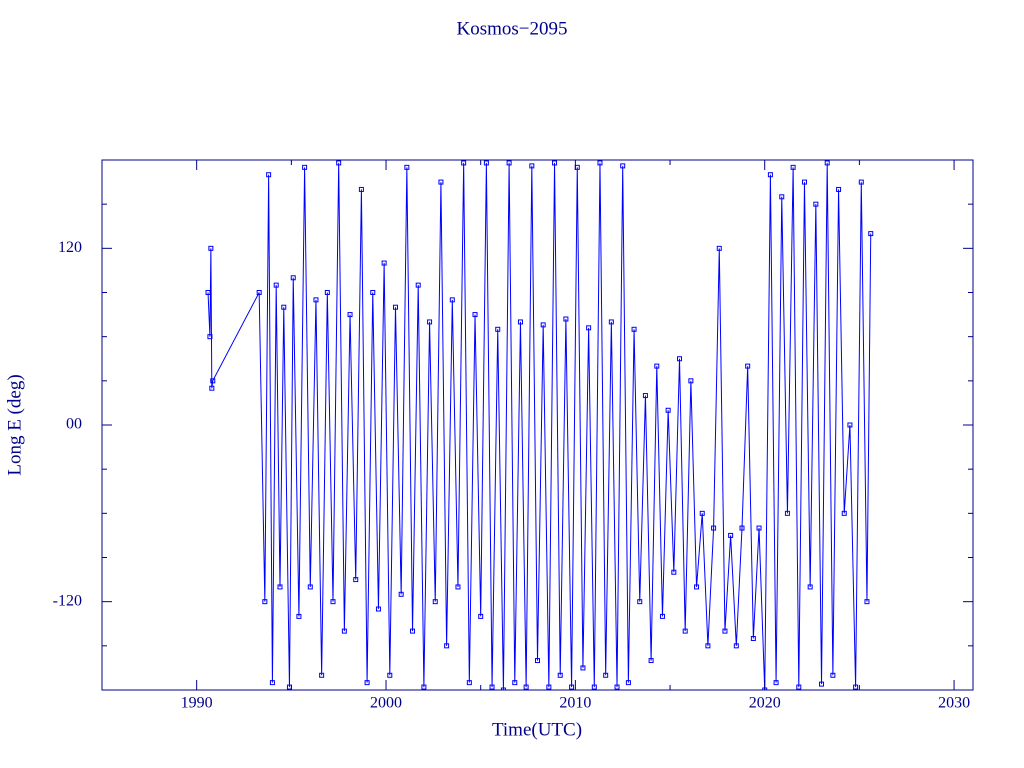 This screenshot has height=768, width=1024. Describe the element at coordinates (14, 424) in the screenshot. I see `y-axis-label: Long E (deg)` at that location.